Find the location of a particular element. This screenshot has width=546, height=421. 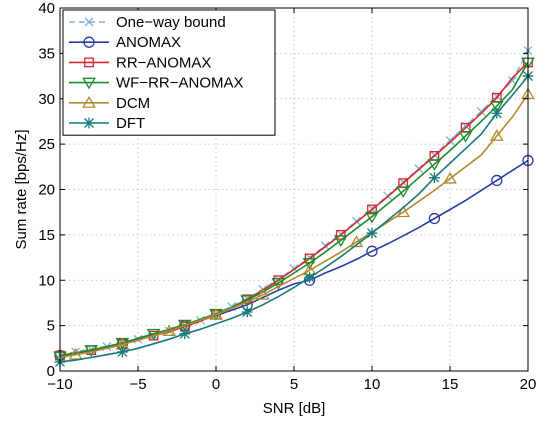

legend-label: One−way bound is located at coordinates (171, 22).